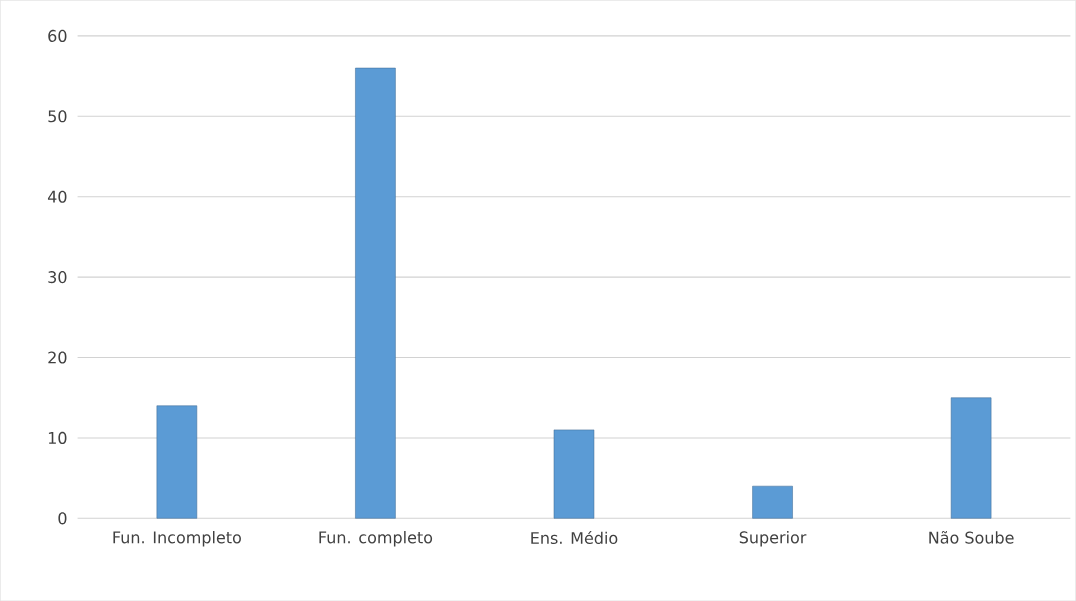 The image size is (1076, 601). Describe the element at coordinates (62, 518) in the screenshot. I see `y-tick-label: 0` at that location.